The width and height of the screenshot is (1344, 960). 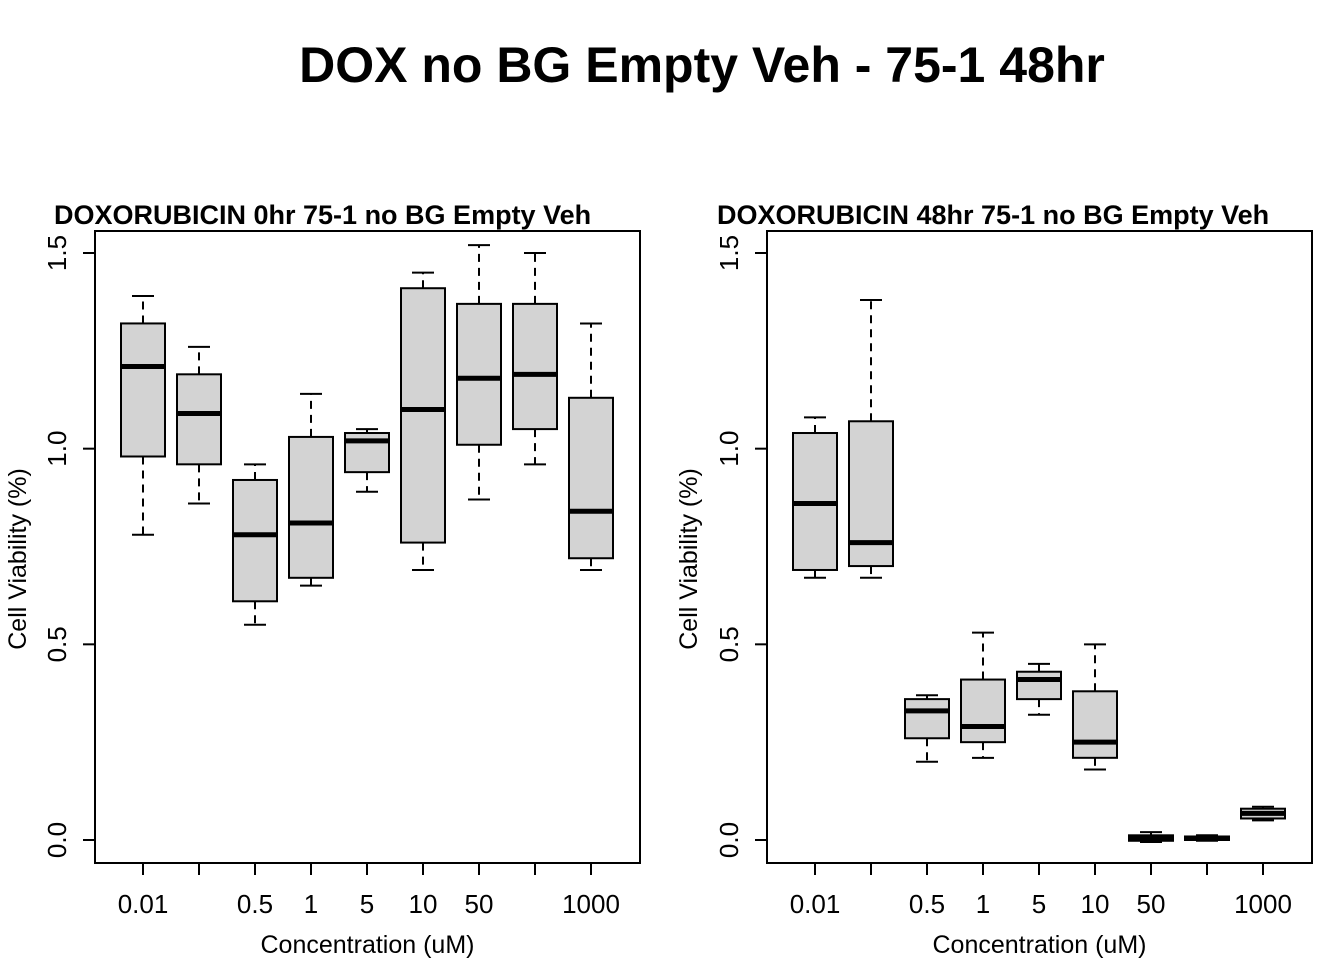 What do you see at coordinates (993, 215) in the screenshot?
I see `chart-title: DOXORUBICIN 48hr 75-1 no BG Empty Veh` at bounding box center [993, 215].